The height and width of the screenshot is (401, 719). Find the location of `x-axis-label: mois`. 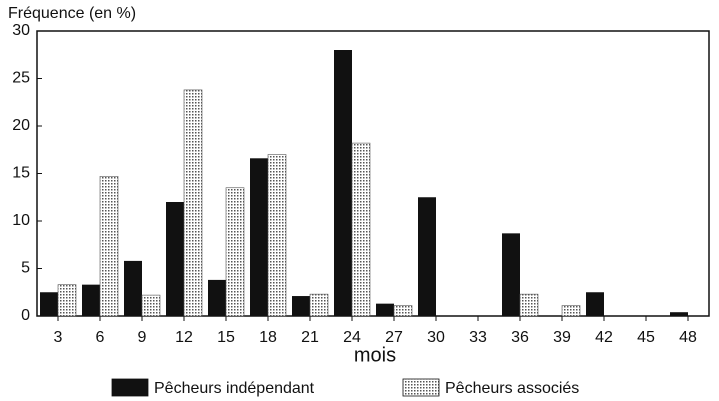

x-axis-label: mois is located at coordinates (375, 355).